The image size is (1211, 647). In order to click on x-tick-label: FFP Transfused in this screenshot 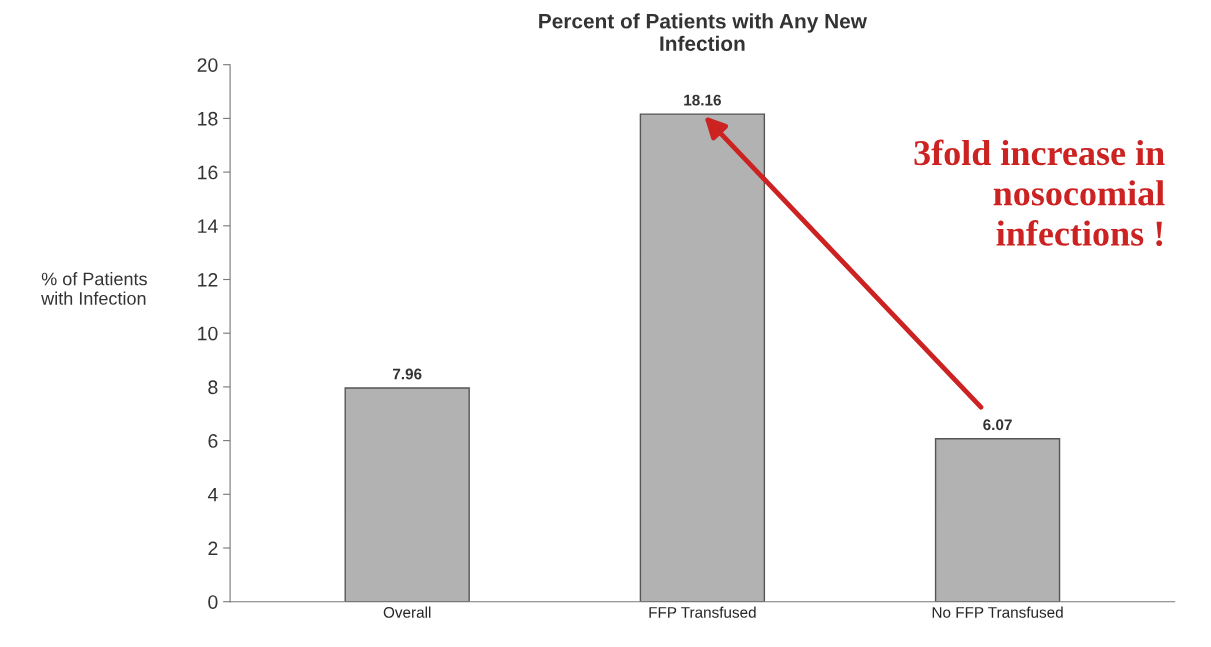, I will do `click(702, 612)`.